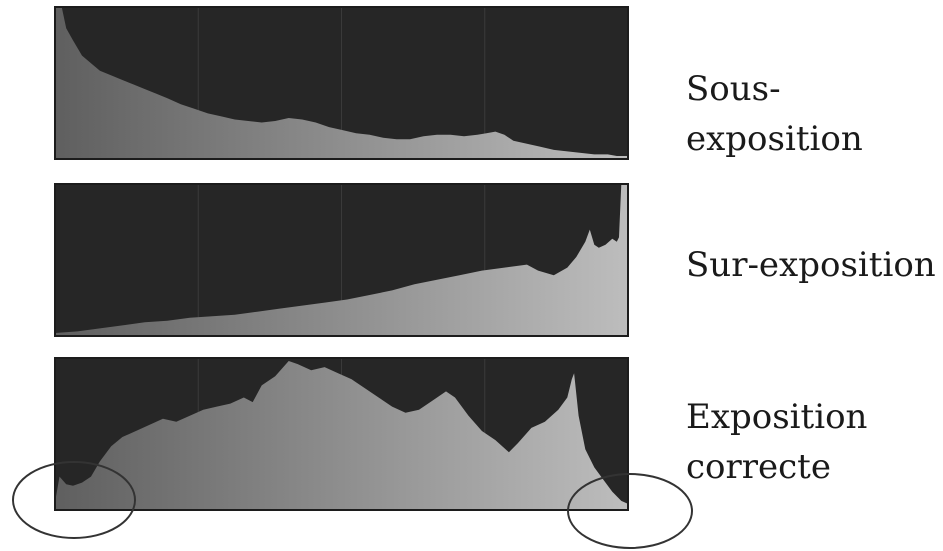 This screenshot has width=943, height=551. Describe the element at coordinates (774, 114) in the screenshot. I see `label-sous-exposition: Sous-exposition` at that location.